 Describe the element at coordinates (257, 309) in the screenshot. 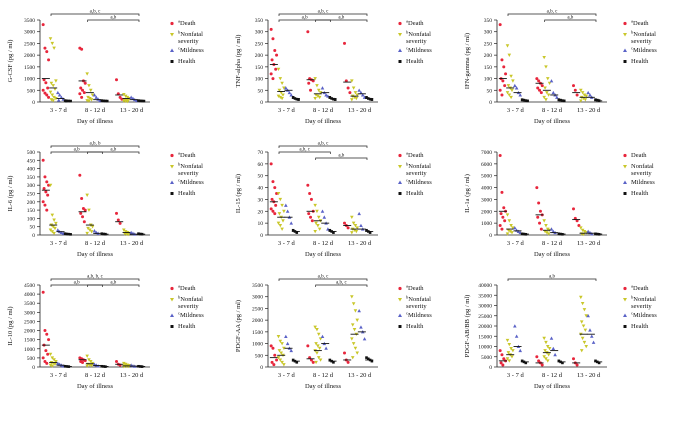

I see `y-tick-label: 2500` at that location.